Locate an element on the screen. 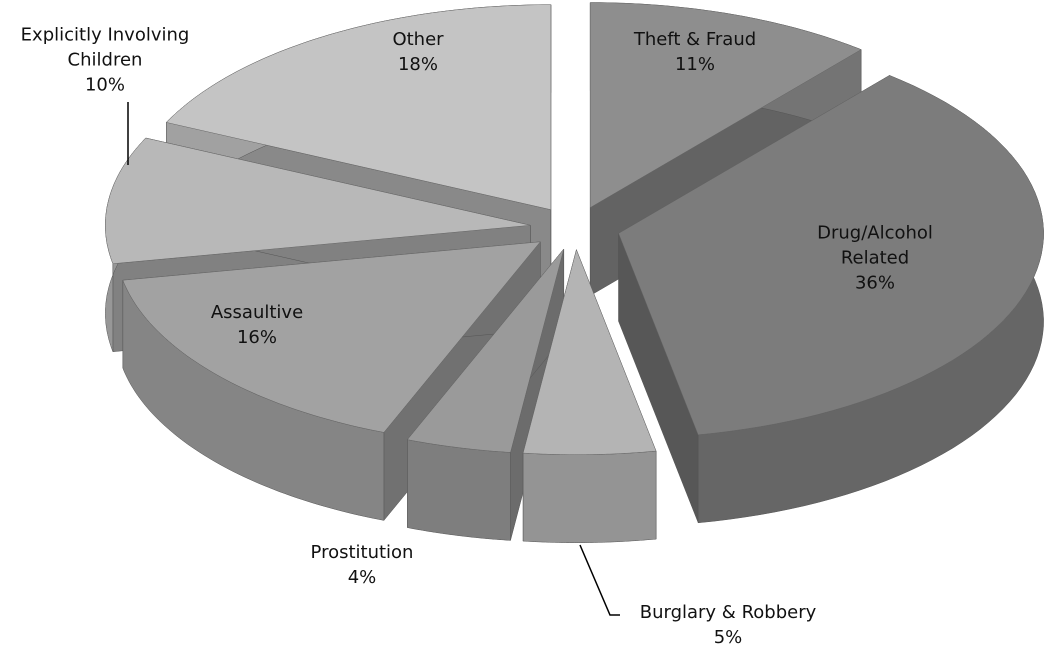 The image size is (1052, 658). label-name: Drug/Alcohol Related is located at coordinates (875, 245).